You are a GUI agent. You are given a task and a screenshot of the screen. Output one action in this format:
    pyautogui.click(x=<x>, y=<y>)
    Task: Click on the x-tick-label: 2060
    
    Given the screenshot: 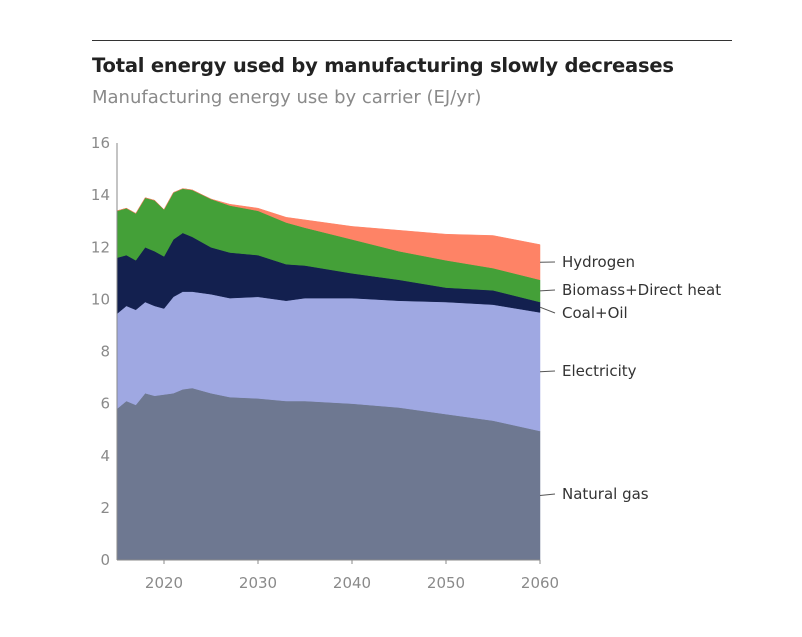 What is the action you would take?
    pyautogui.click(x=540, y=583)
    